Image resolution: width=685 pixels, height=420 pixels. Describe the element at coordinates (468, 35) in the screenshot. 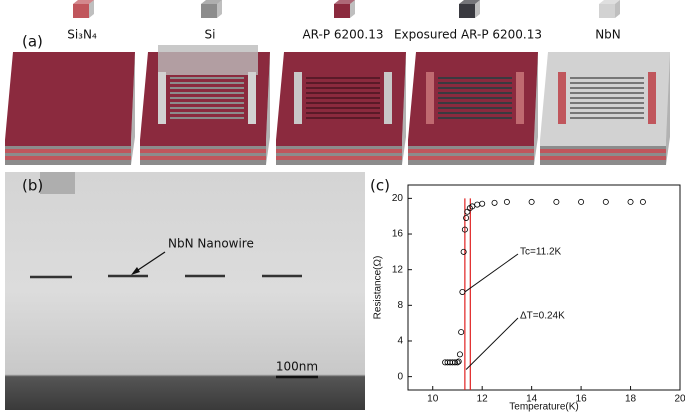

I see `legend-label: Exposured AR-P 6200.13` at that location.